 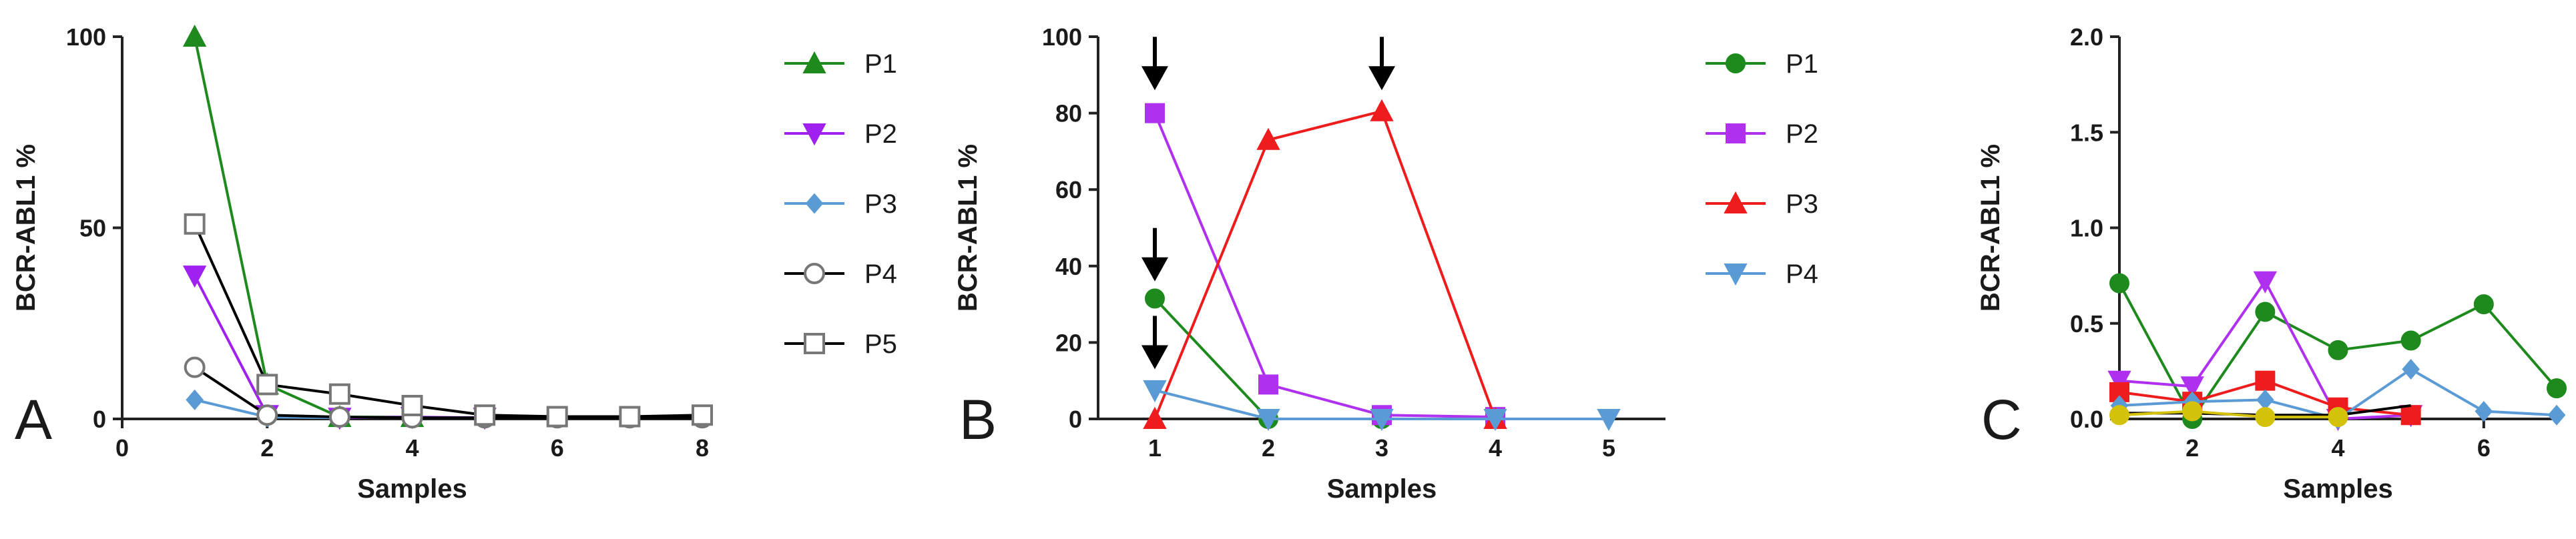 What do you see at coordinates (1381, 448) in the screenshot?
I see `x-tick-label: 3` at bounding box center [1381, 448].